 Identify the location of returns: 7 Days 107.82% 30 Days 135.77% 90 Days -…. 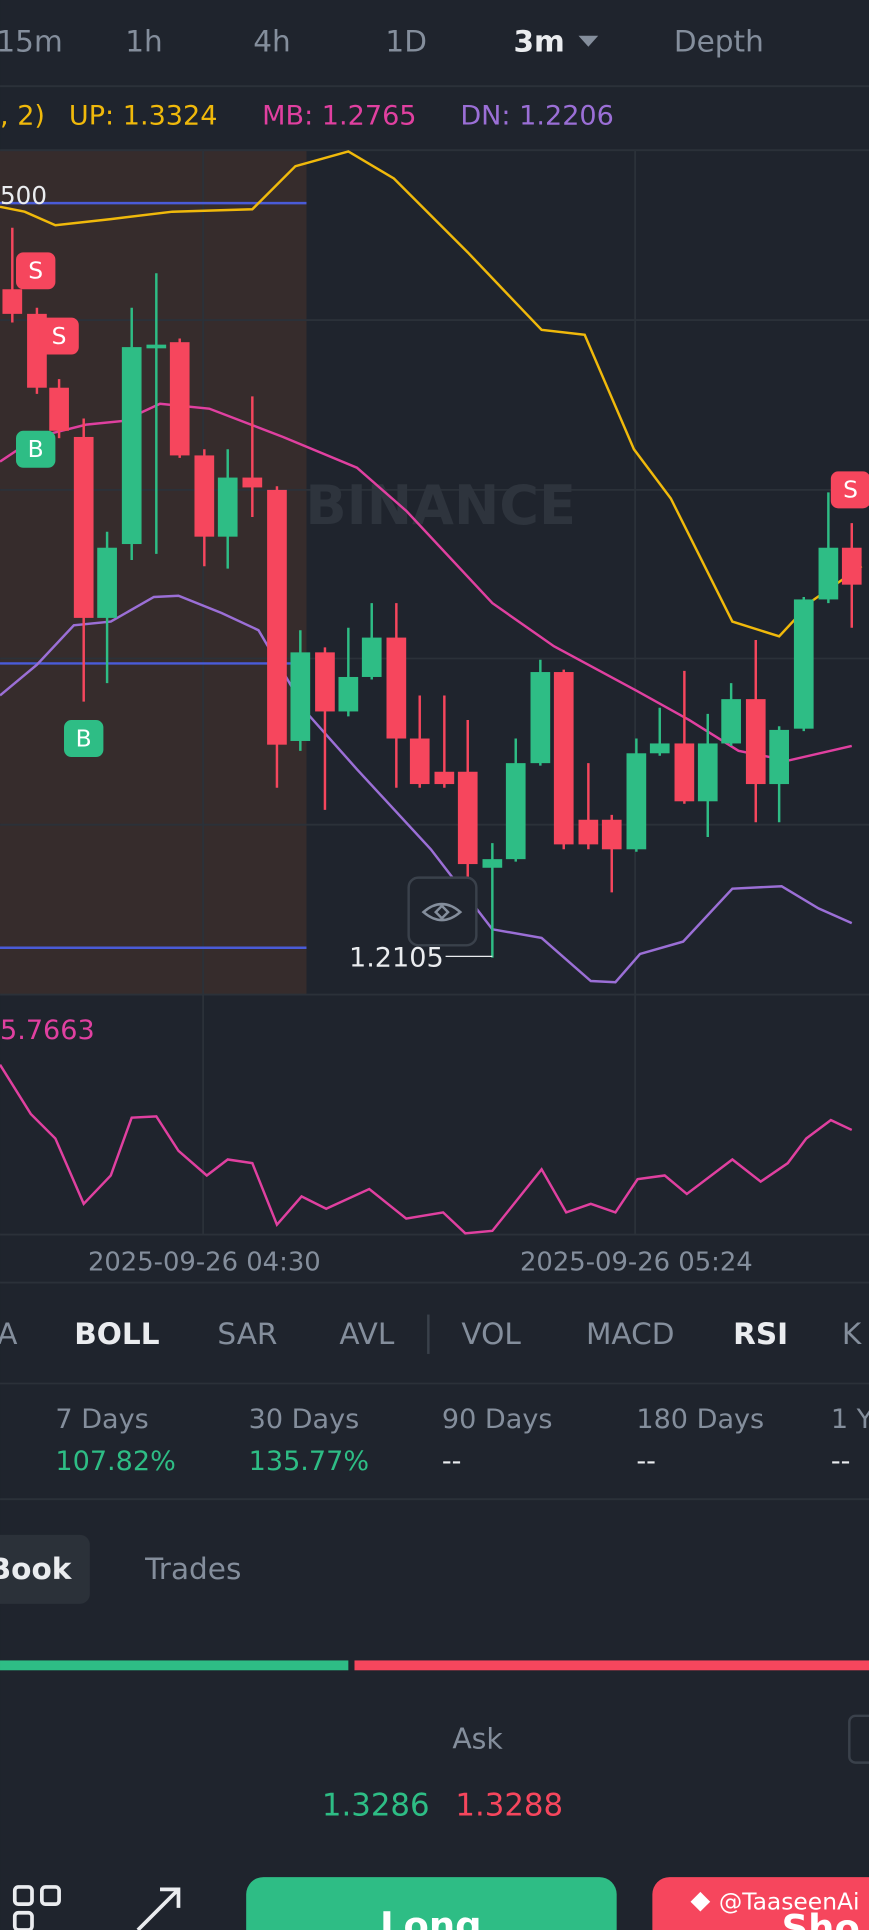
(462, 1440).